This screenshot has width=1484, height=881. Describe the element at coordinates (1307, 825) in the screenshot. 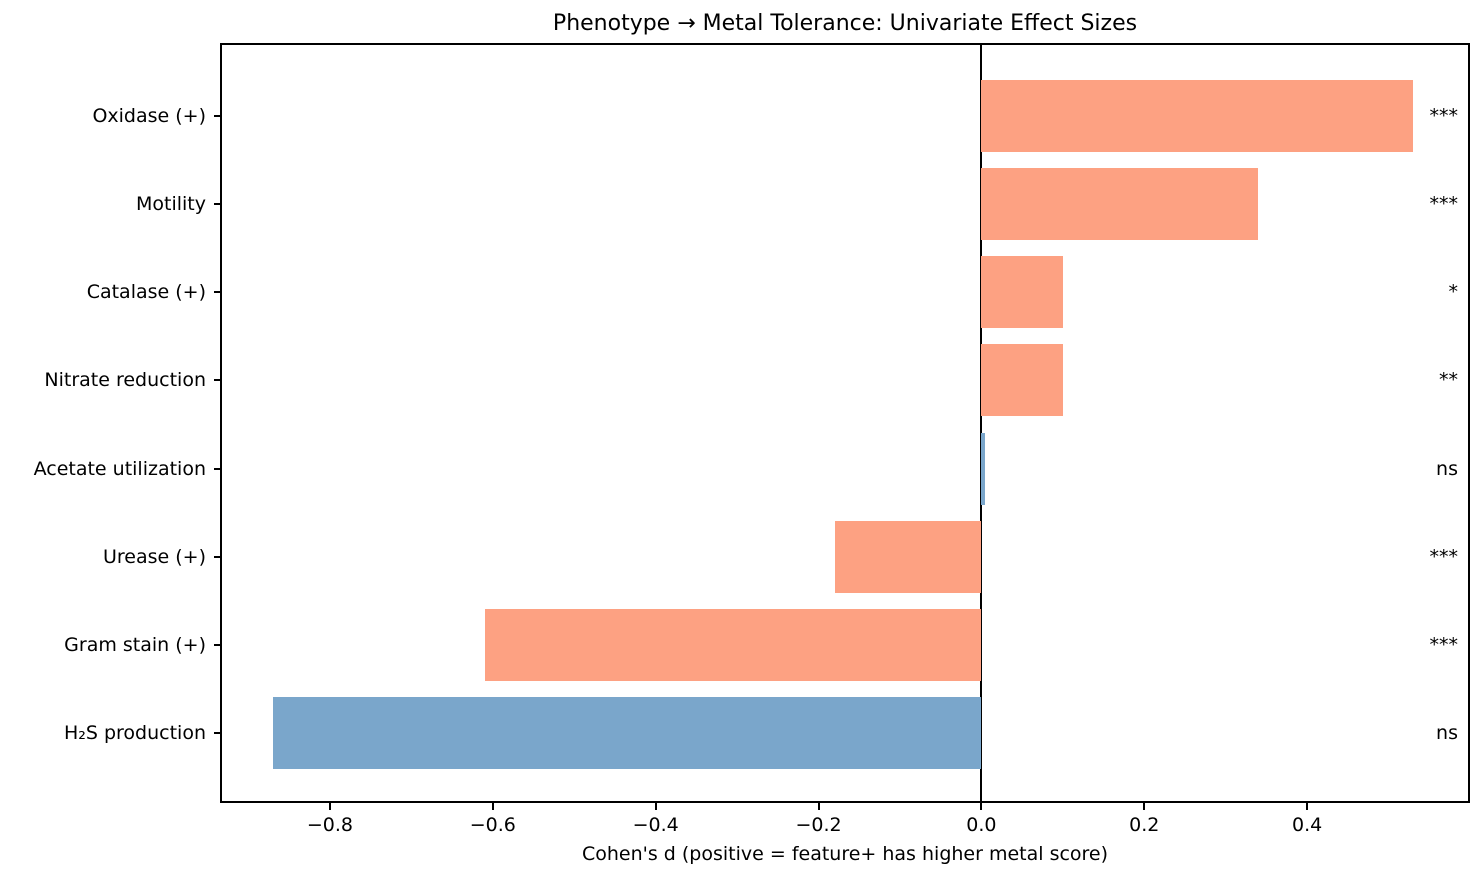

I see `x-tick-label: 0.4` at that location.